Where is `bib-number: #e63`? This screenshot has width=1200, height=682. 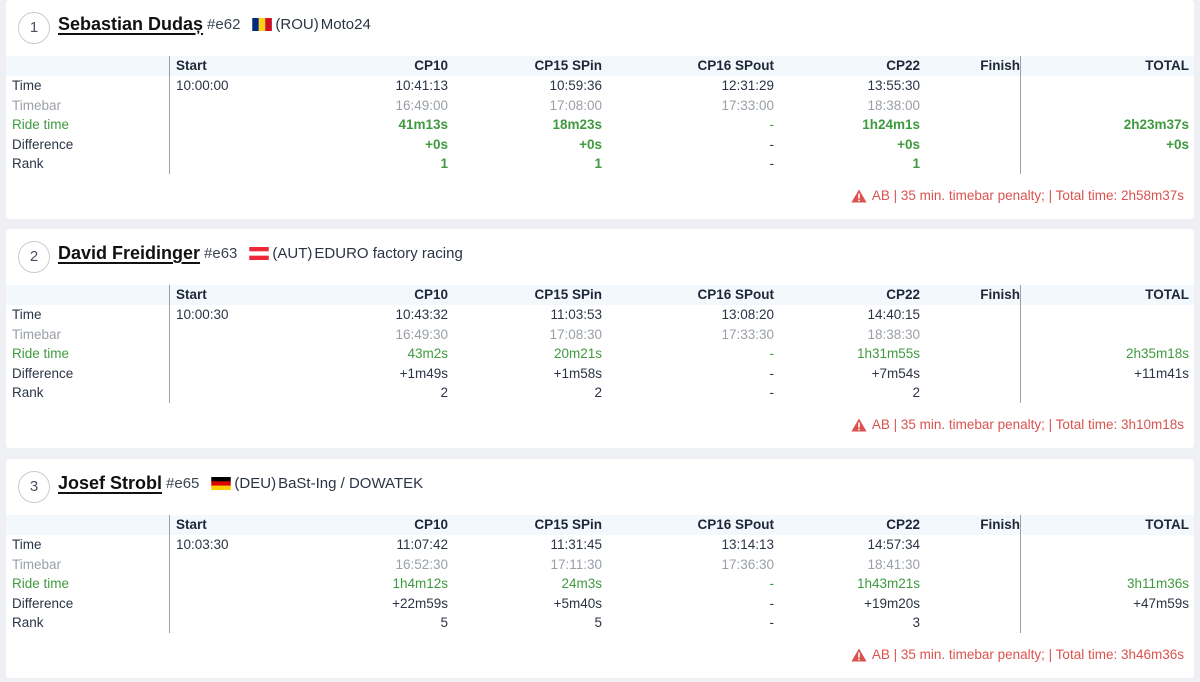
bib-number: #e63 is located at coordinates (221, 253).